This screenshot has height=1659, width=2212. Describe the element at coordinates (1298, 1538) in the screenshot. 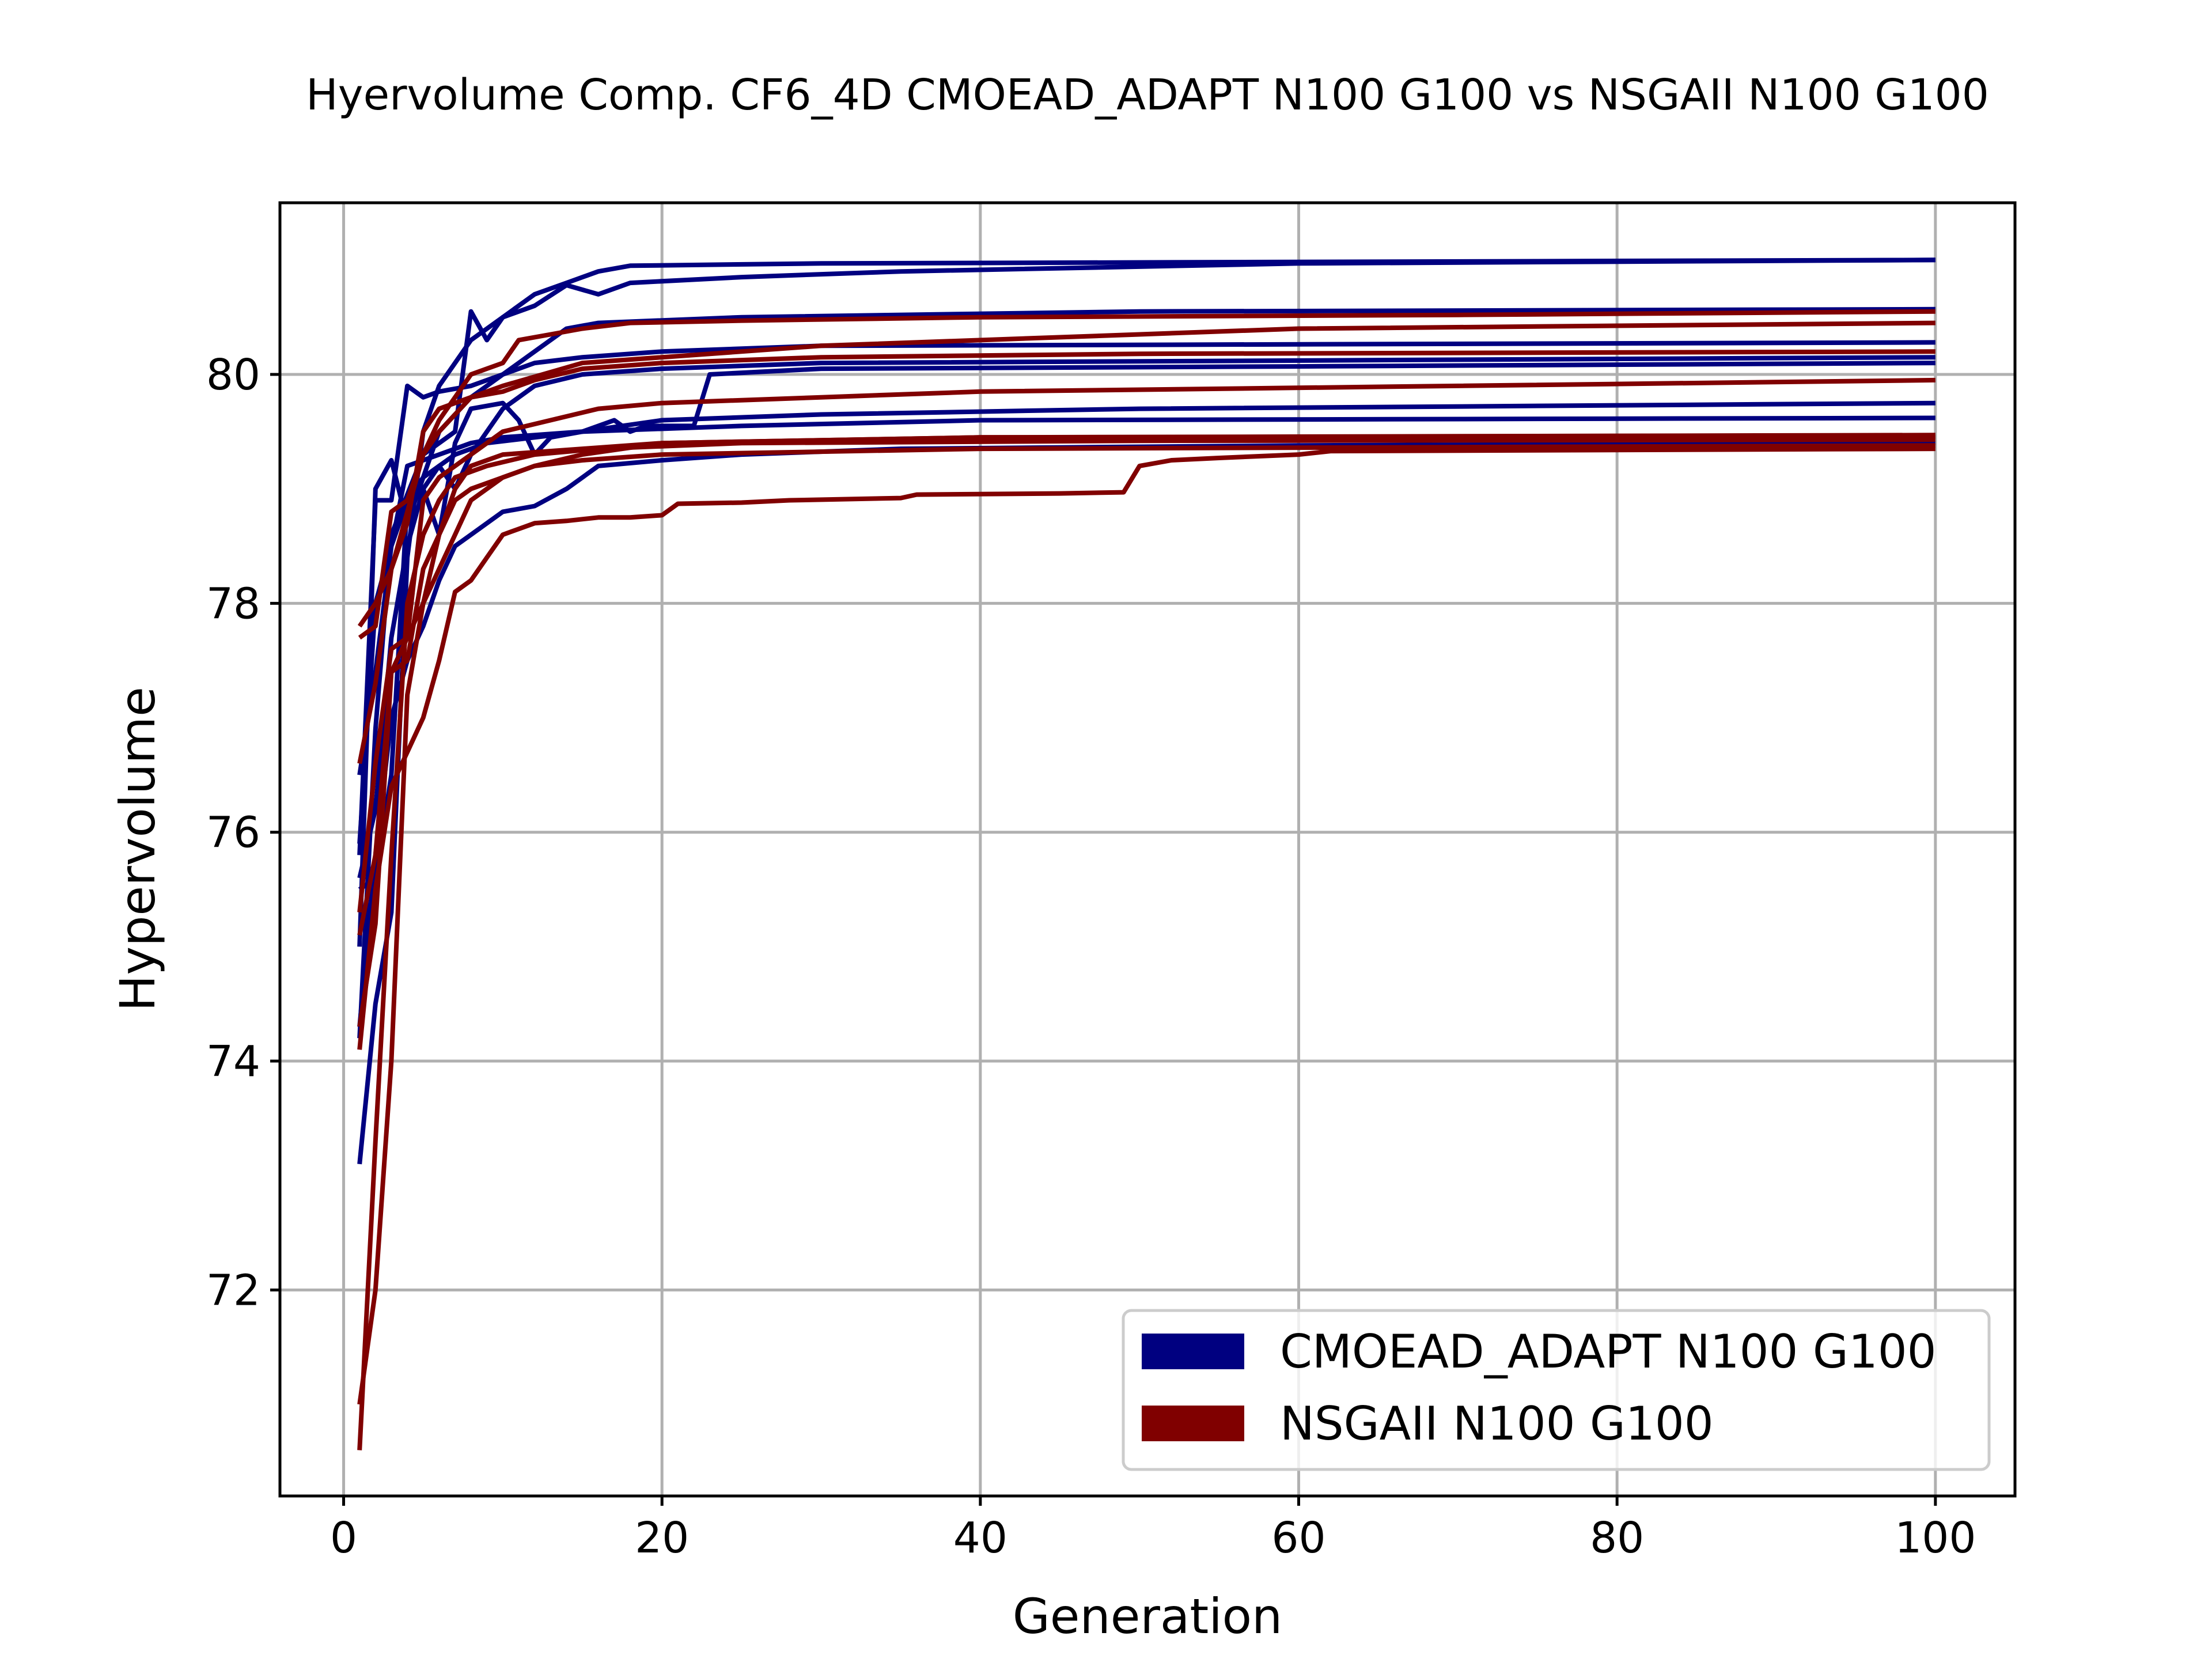

I see `x-tick-label: 60` at that location.